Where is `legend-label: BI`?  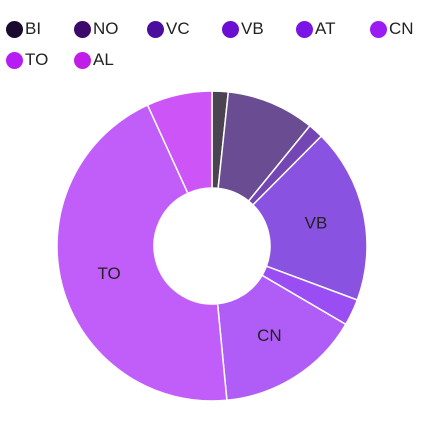
legend-label: BI is located at coordinates (33, 28).